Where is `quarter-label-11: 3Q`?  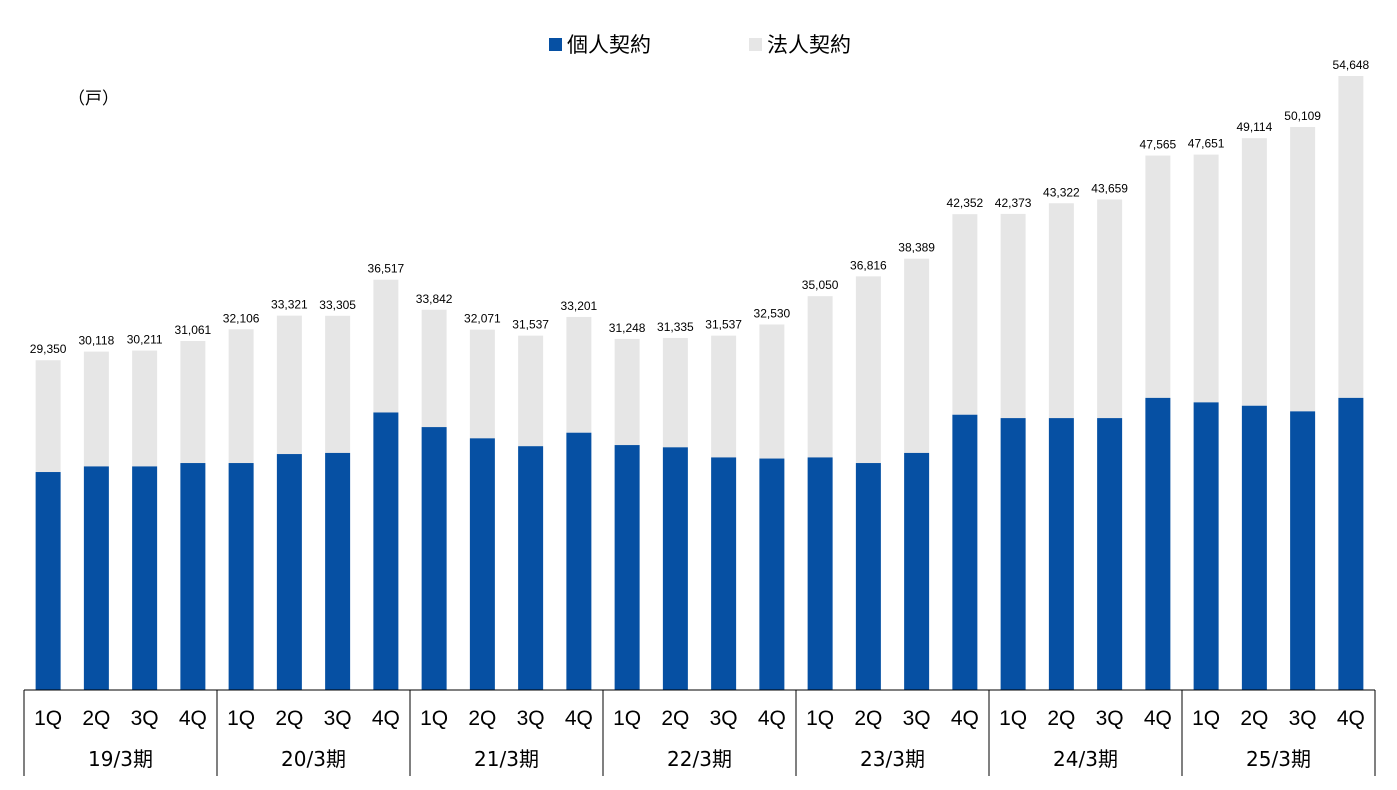 quarter-label-11: 3Q is located at coordinates (531, 718).